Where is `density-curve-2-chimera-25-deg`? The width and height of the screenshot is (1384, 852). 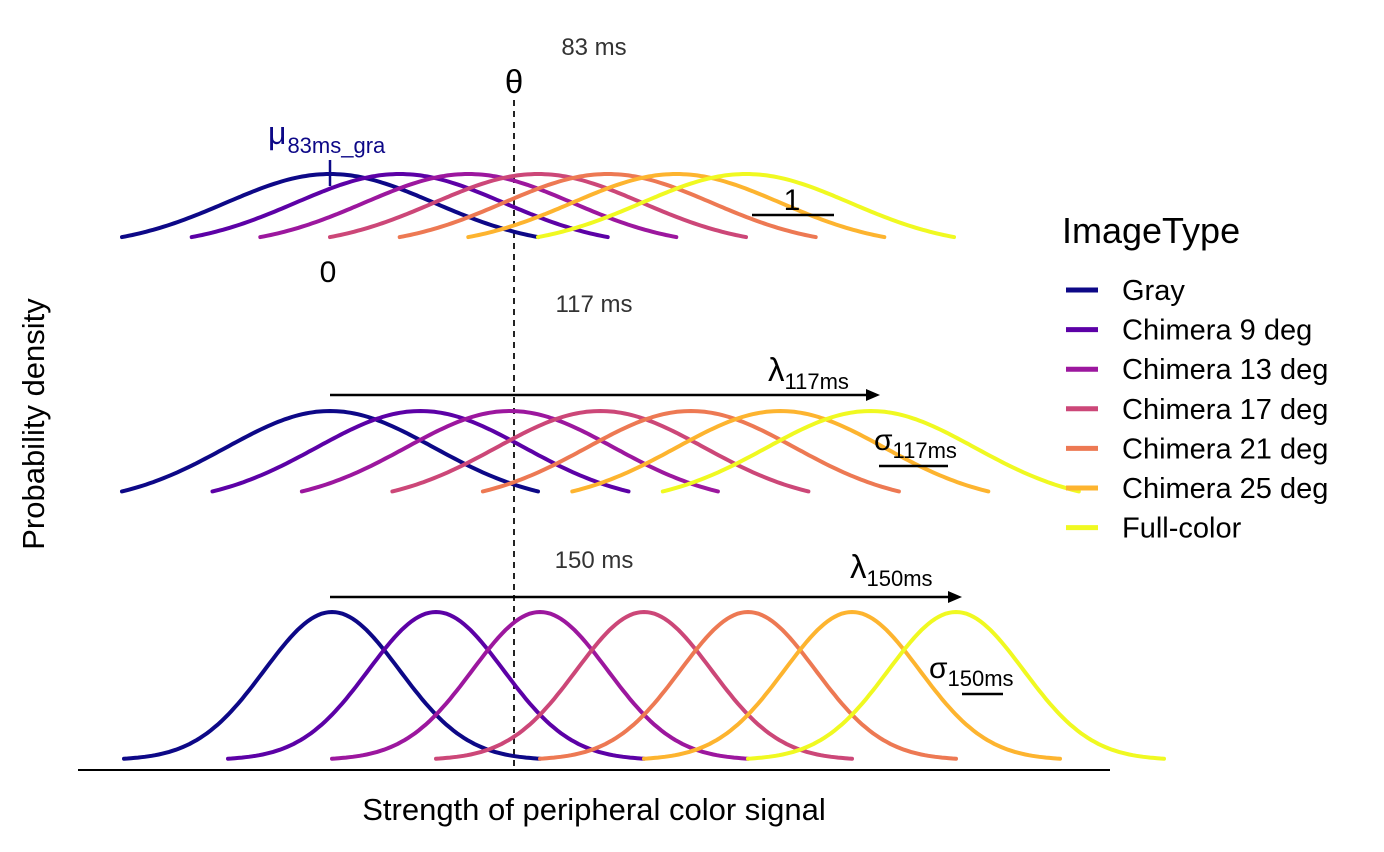
density-curve-2-chimera-25-deg is located at coordinates (852, 685).